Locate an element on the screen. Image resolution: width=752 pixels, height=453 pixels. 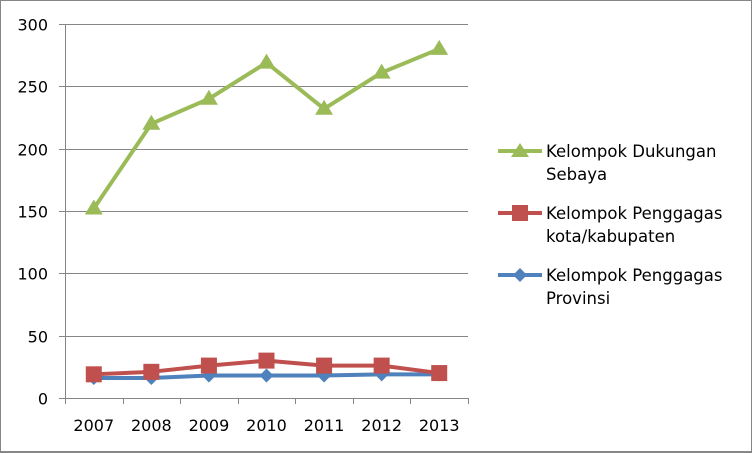
legend-item-penggagas-kota: Kelompok Penggagas kota/kabupaten is located at coordinates (623, 233).